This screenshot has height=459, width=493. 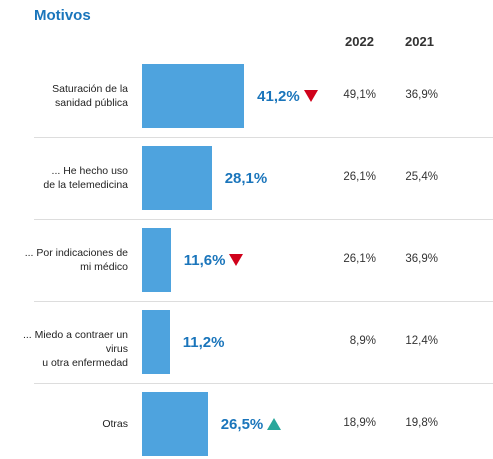 What do you see at coordinates (85, 185) in the screenshot?
I see `category-label-line: de la telemedicina` at bounding box center [85, 185].